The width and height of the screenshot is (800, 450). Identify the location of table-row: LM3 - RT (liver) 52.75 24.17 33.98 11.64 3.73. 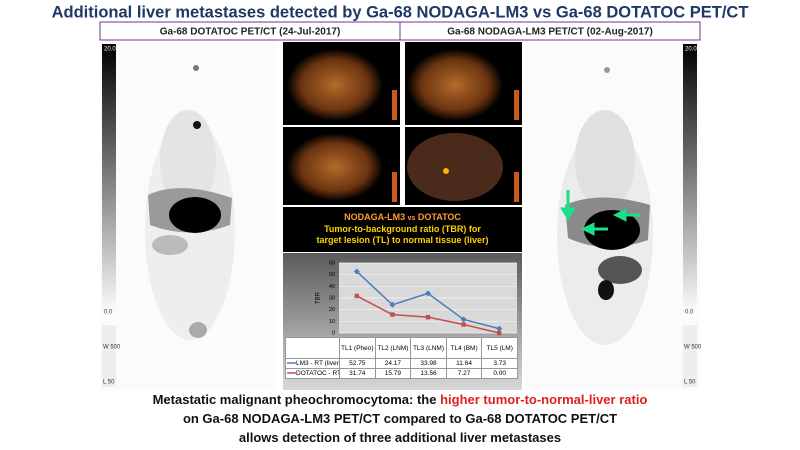
(401, 363).